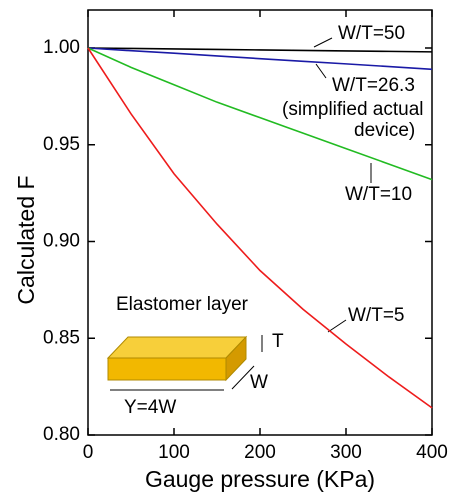 The width and height of the screenshot is (450, 497). Describe the element at coordinates (384, 130) in the screenshot. I see `annotation: device)` at that location.